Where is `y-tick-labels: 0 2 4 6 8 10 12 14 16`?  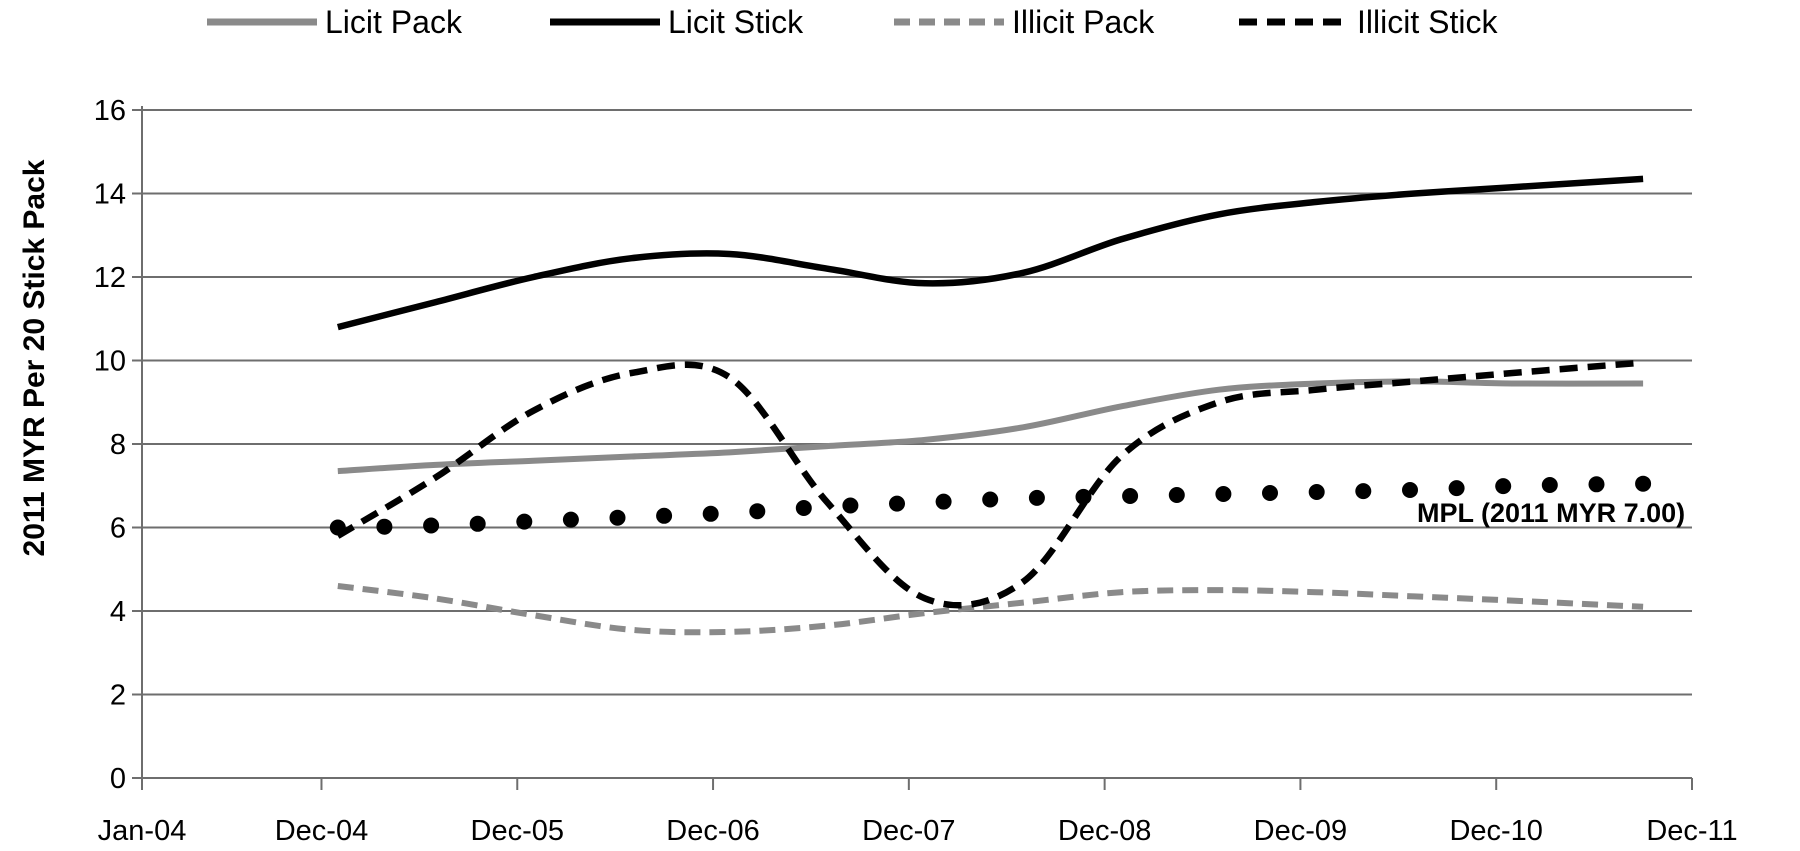 y-tick-labels: 0 2 4 6 8 10 12 14 16 is located at coordinates (110, 445).